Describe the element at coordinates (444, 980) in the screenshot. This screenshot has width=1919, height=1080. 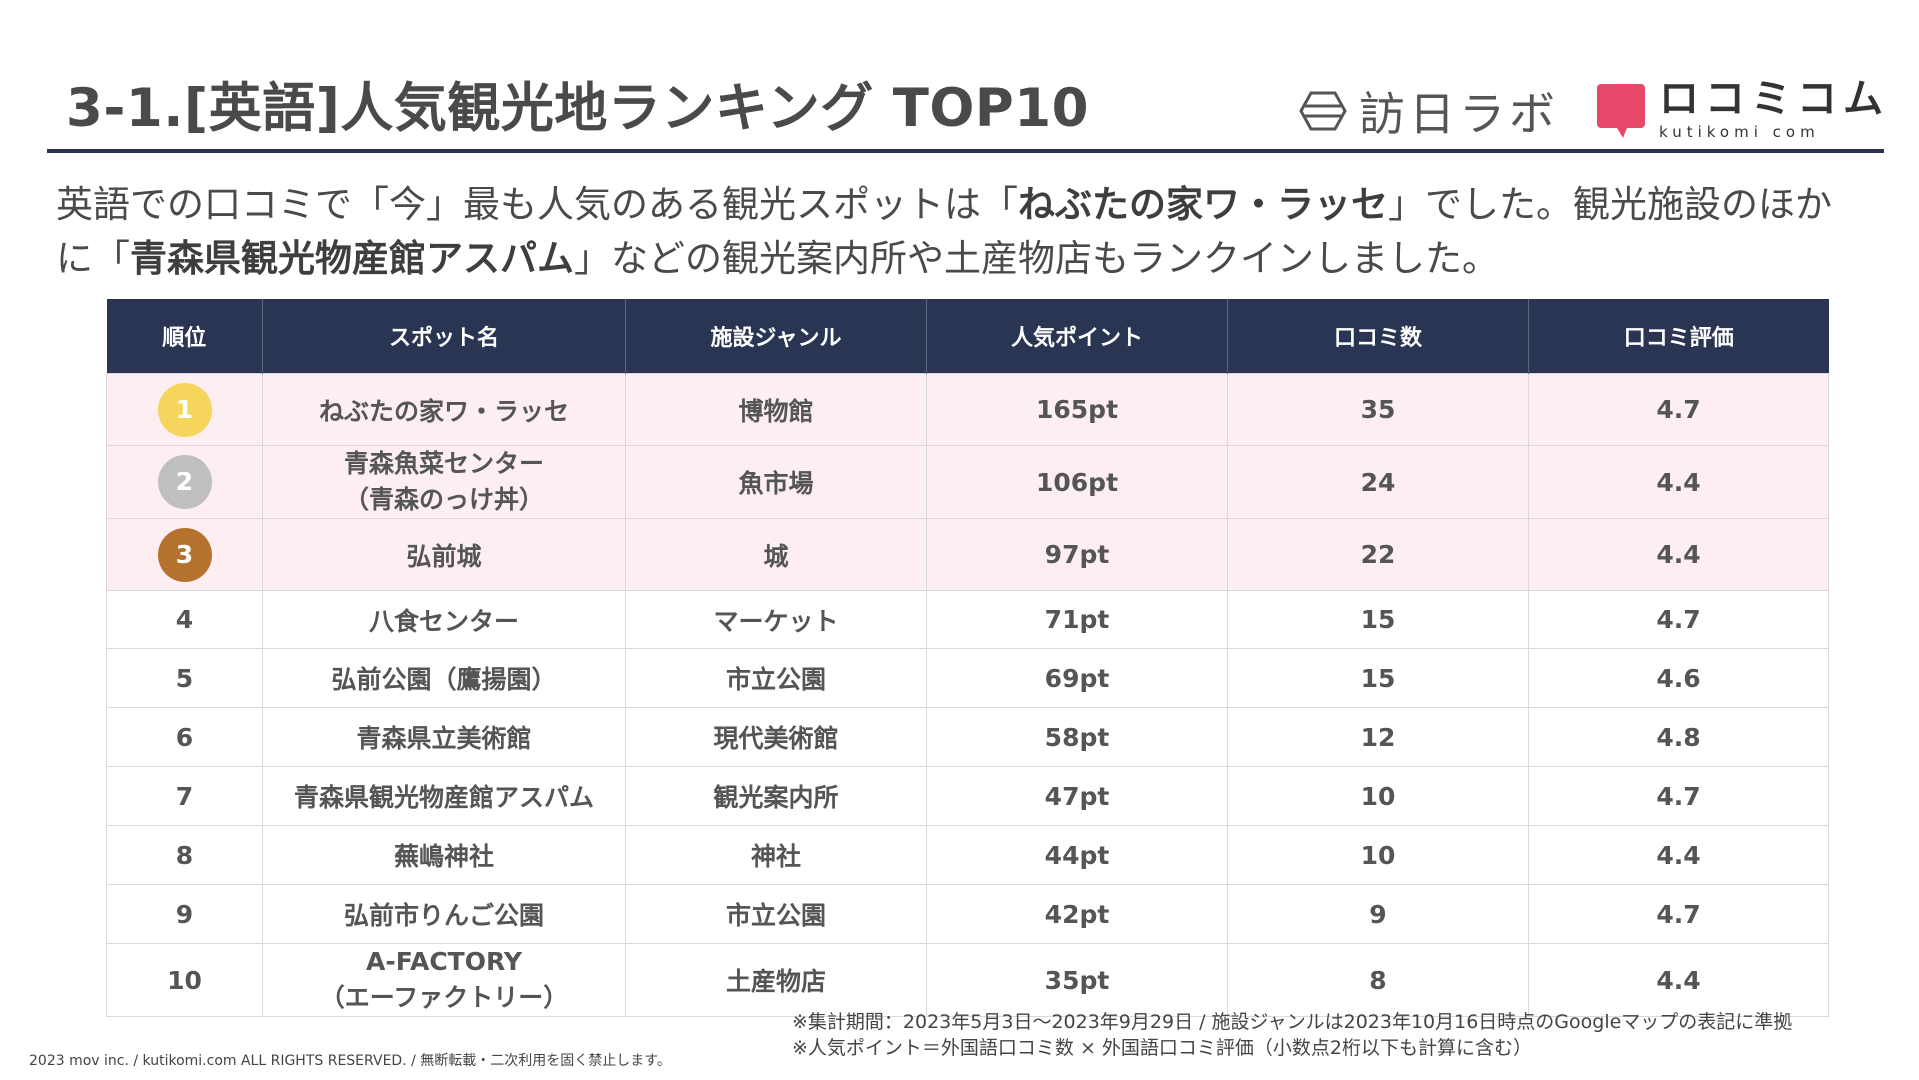
I see `spot-name-cell: A-FACTORY （エーファクトリー）` at that location.